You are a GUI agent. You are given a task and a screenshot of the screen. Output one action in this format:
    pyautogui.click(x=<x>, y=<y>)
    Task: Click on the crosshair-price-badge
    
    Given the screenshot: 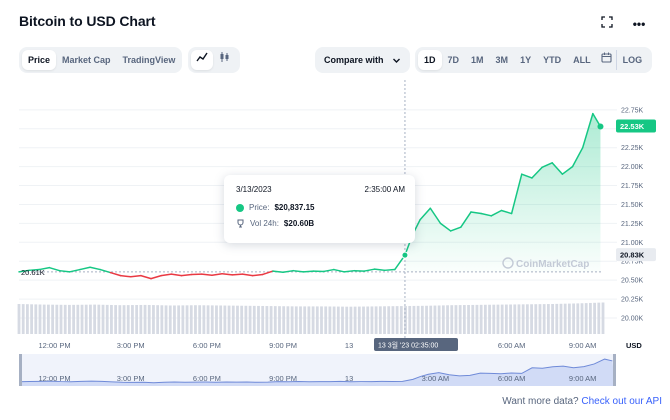 What is the action you would take?
    pyautogui.click(x=636, y=255)
    